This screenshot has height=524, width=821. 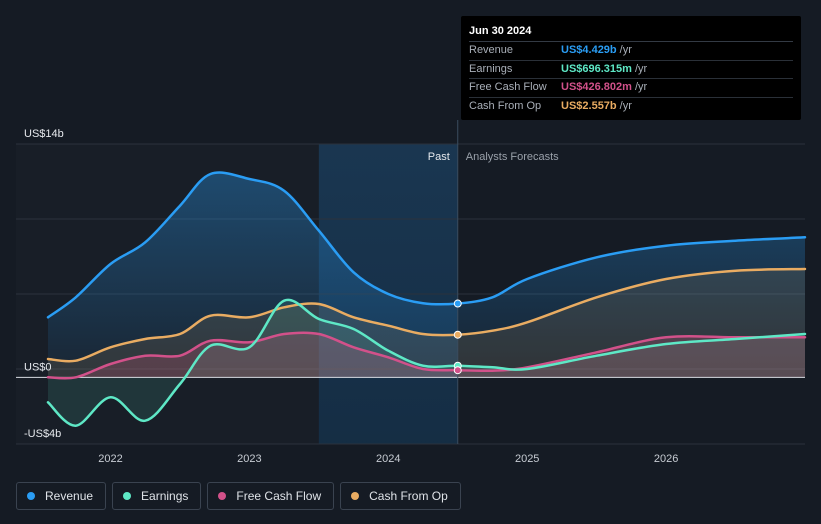 I want to click on tooltip-value: US$2.557b, so click(x=589, y=105).